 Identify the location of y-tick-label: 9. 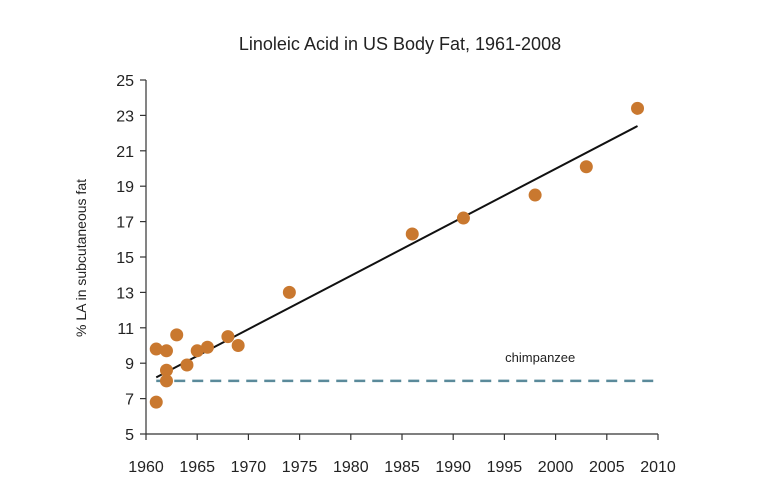
(129, 364).